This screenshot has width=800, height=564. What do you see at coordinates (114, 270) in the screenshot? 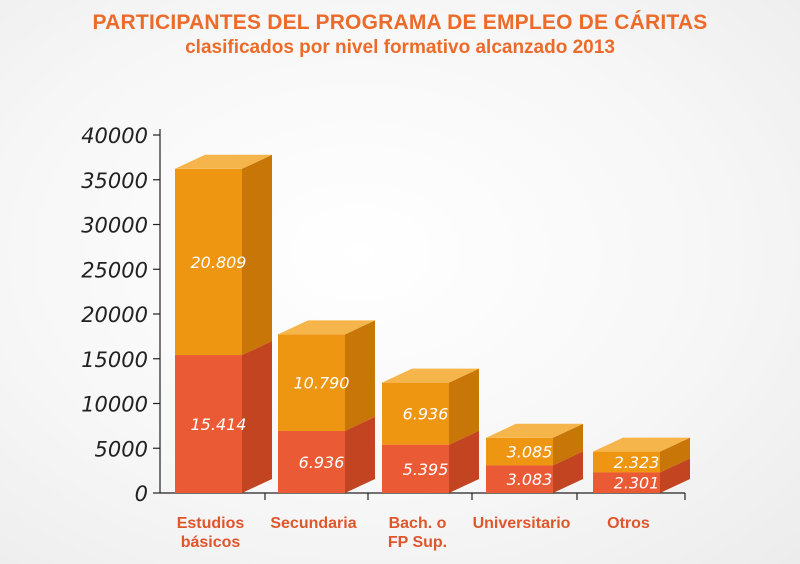
I see `y-tick-label: 25000` at bounding box center [114, 270].